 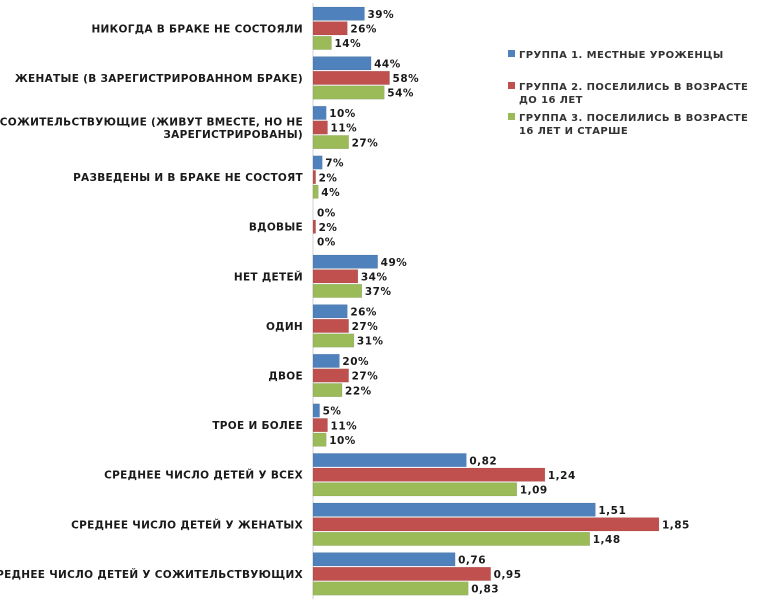 What do you see at coordinates (534, 491) in the screenshot?
I see `value-label: 1,09` at bounding box center [534, 491].